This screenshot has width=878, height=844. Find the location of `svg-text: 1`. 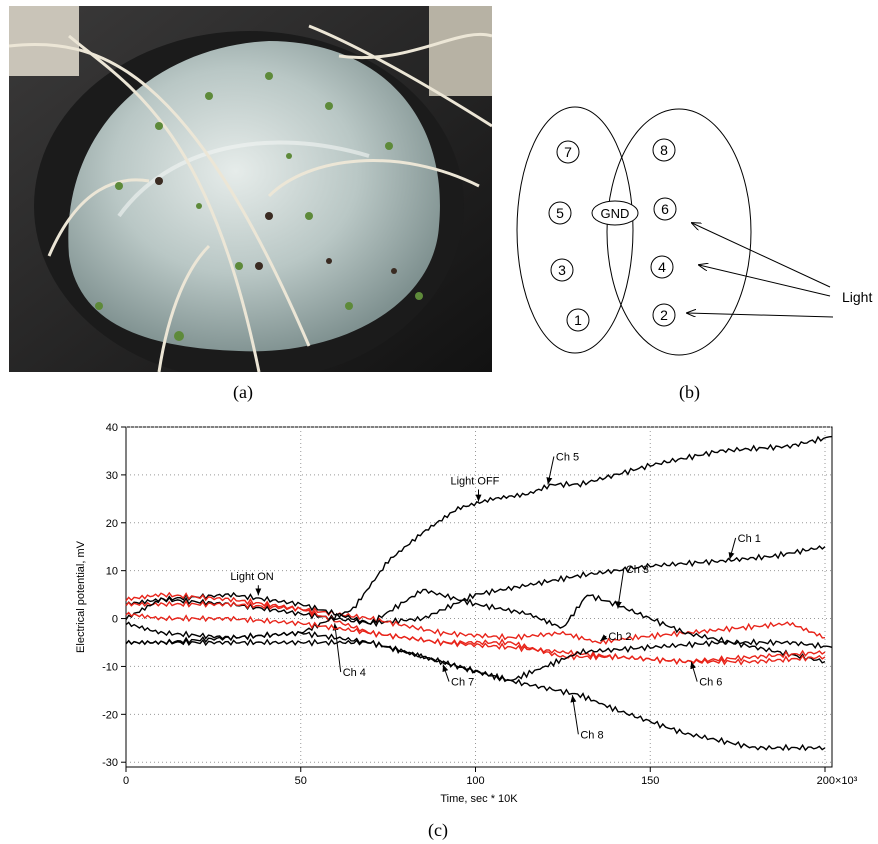

svg-text: 1 is located at coordinates (578, 320).